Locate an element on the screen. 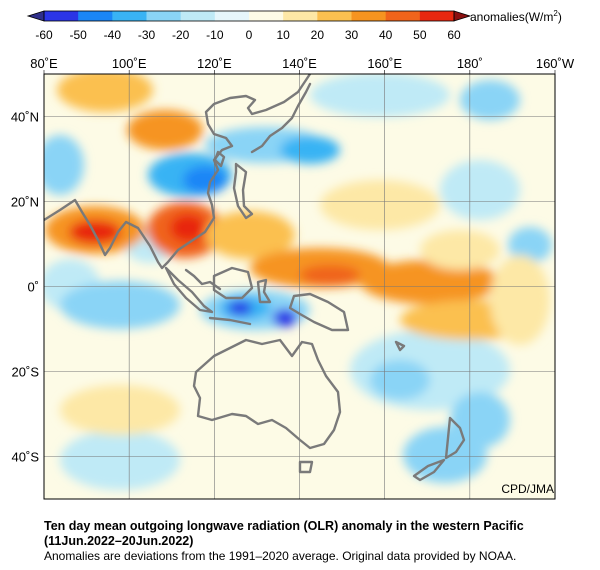 This screenshot has height=570, width=600. sulawesi-outline is located at coordinates (264, 291).